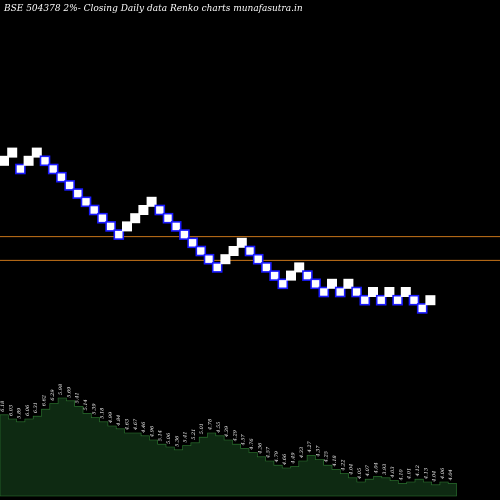 This screenshot has width=500, height=500. I want to click on volume-label: 5.21, so click(194, 434).